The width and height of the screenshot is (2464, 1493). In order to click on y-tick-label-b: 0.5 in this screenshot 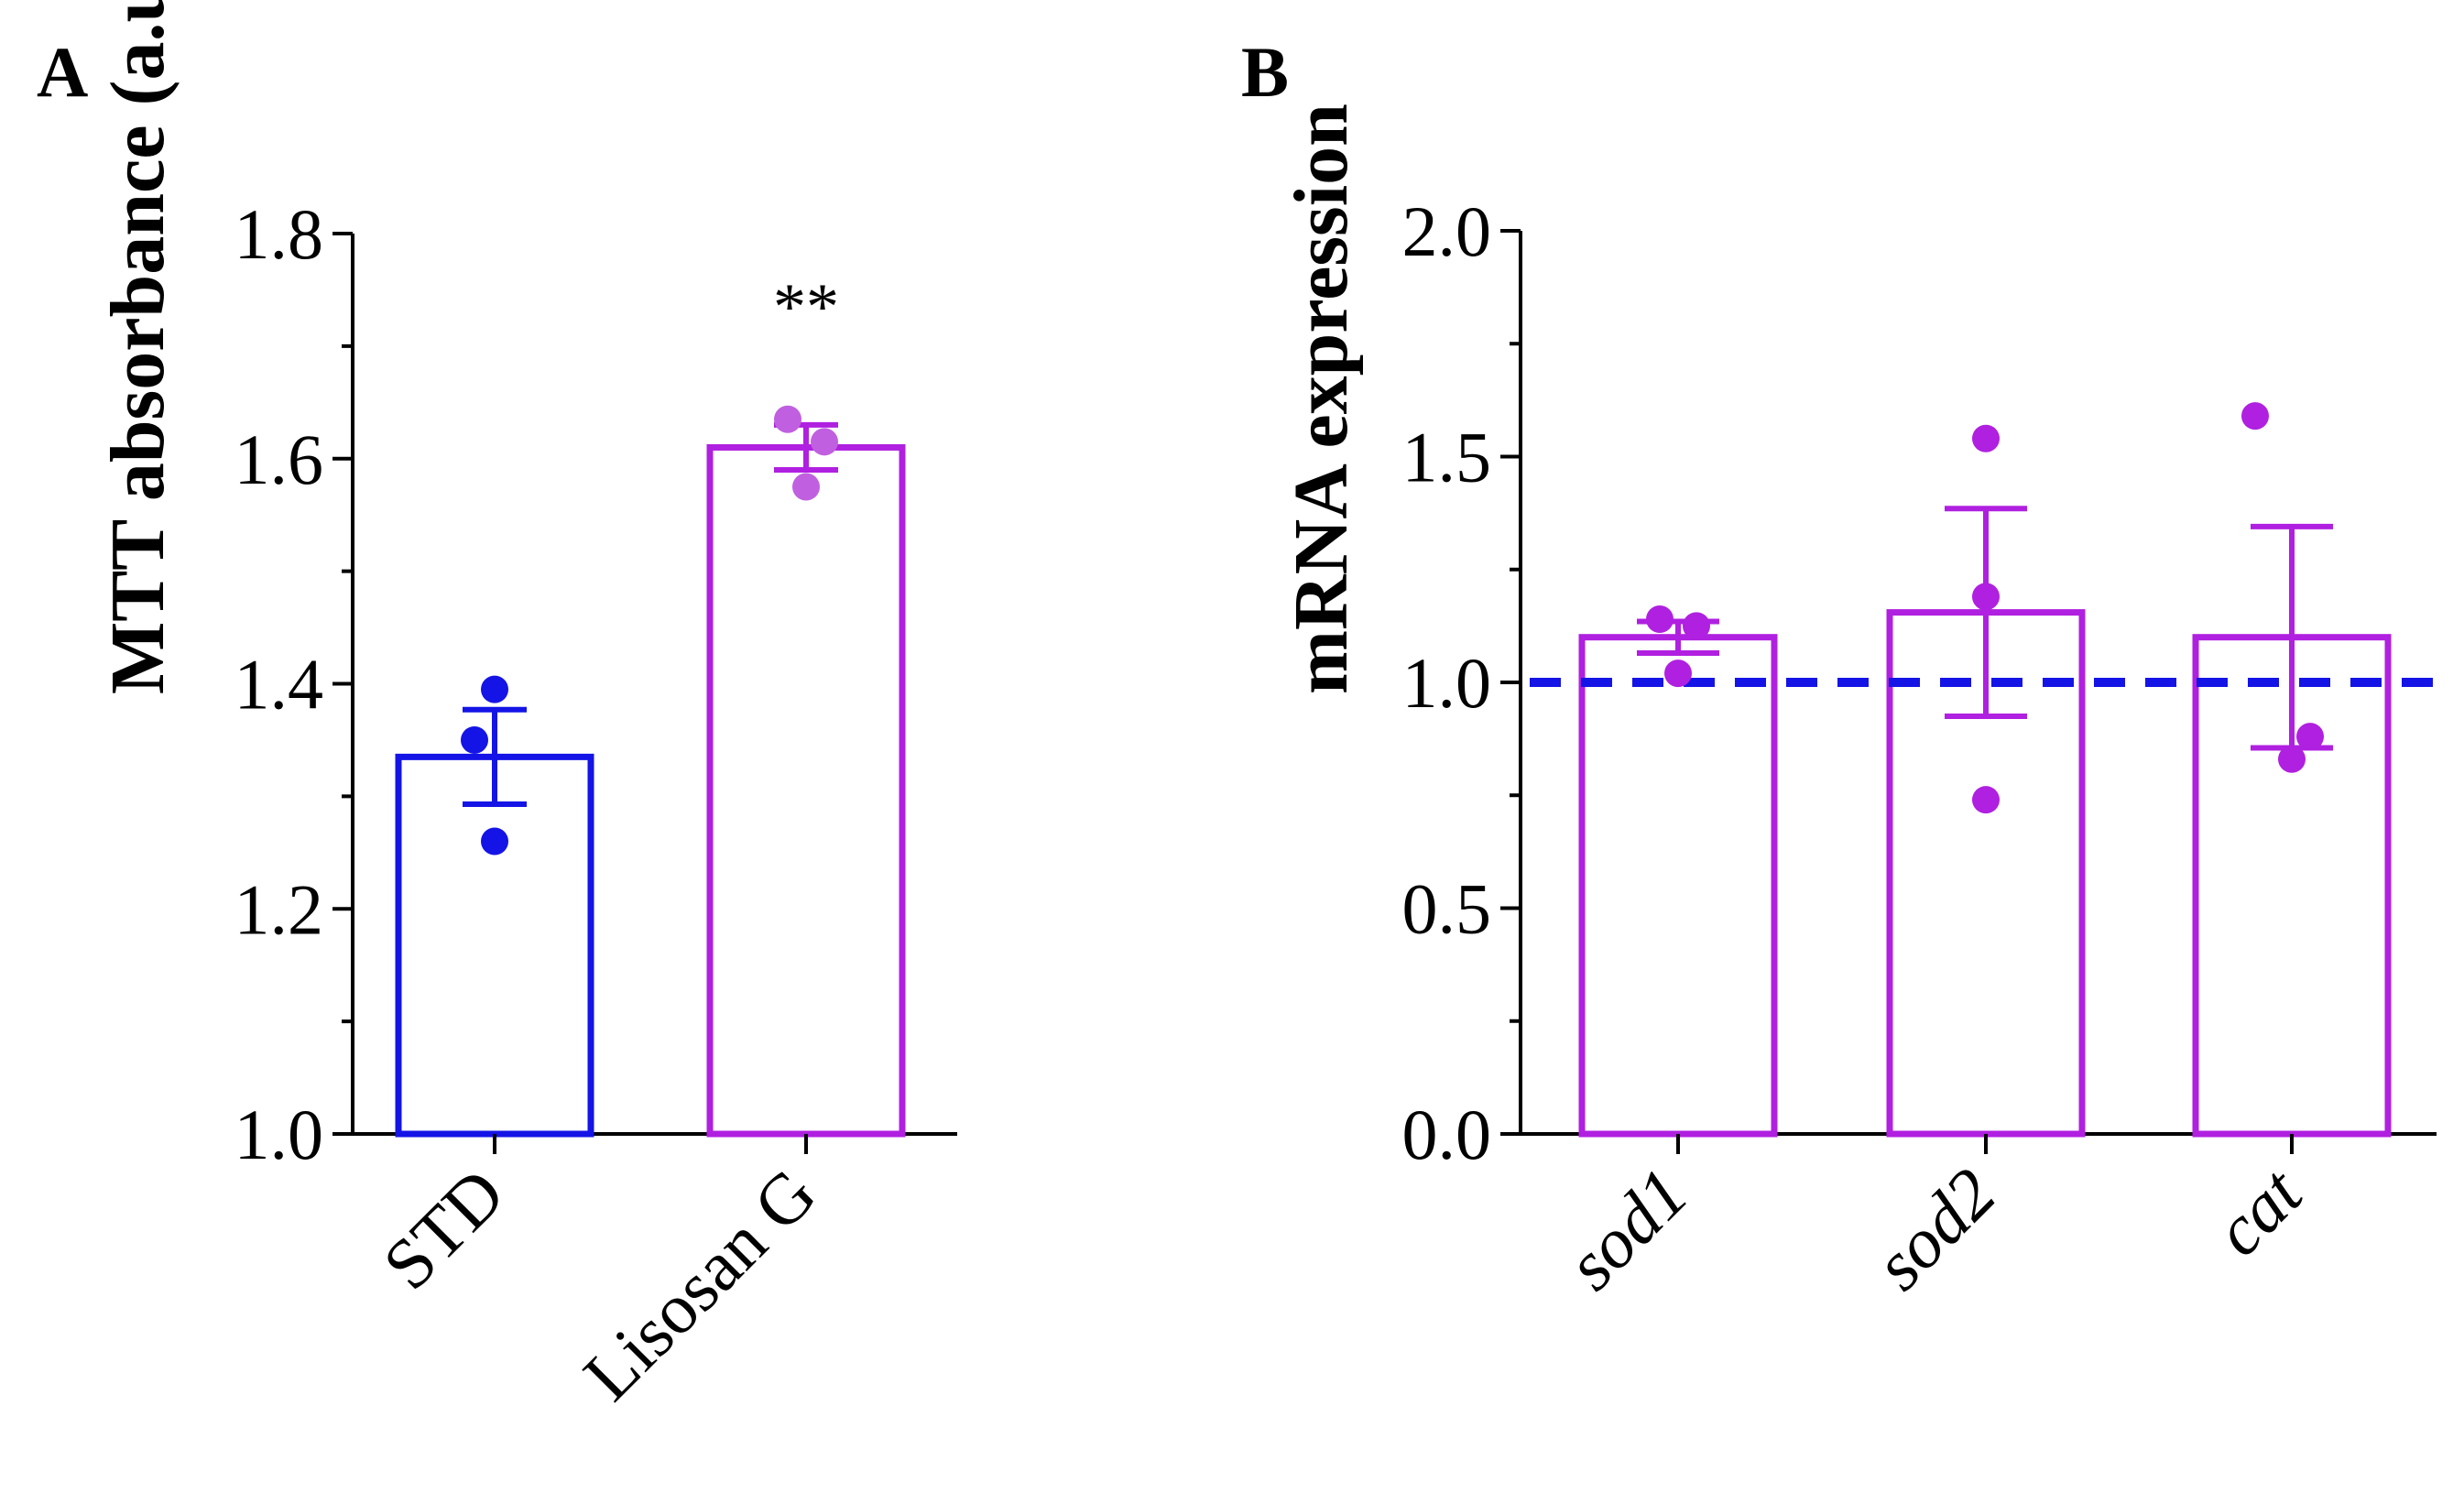, I will do `click(1447, 909)`.